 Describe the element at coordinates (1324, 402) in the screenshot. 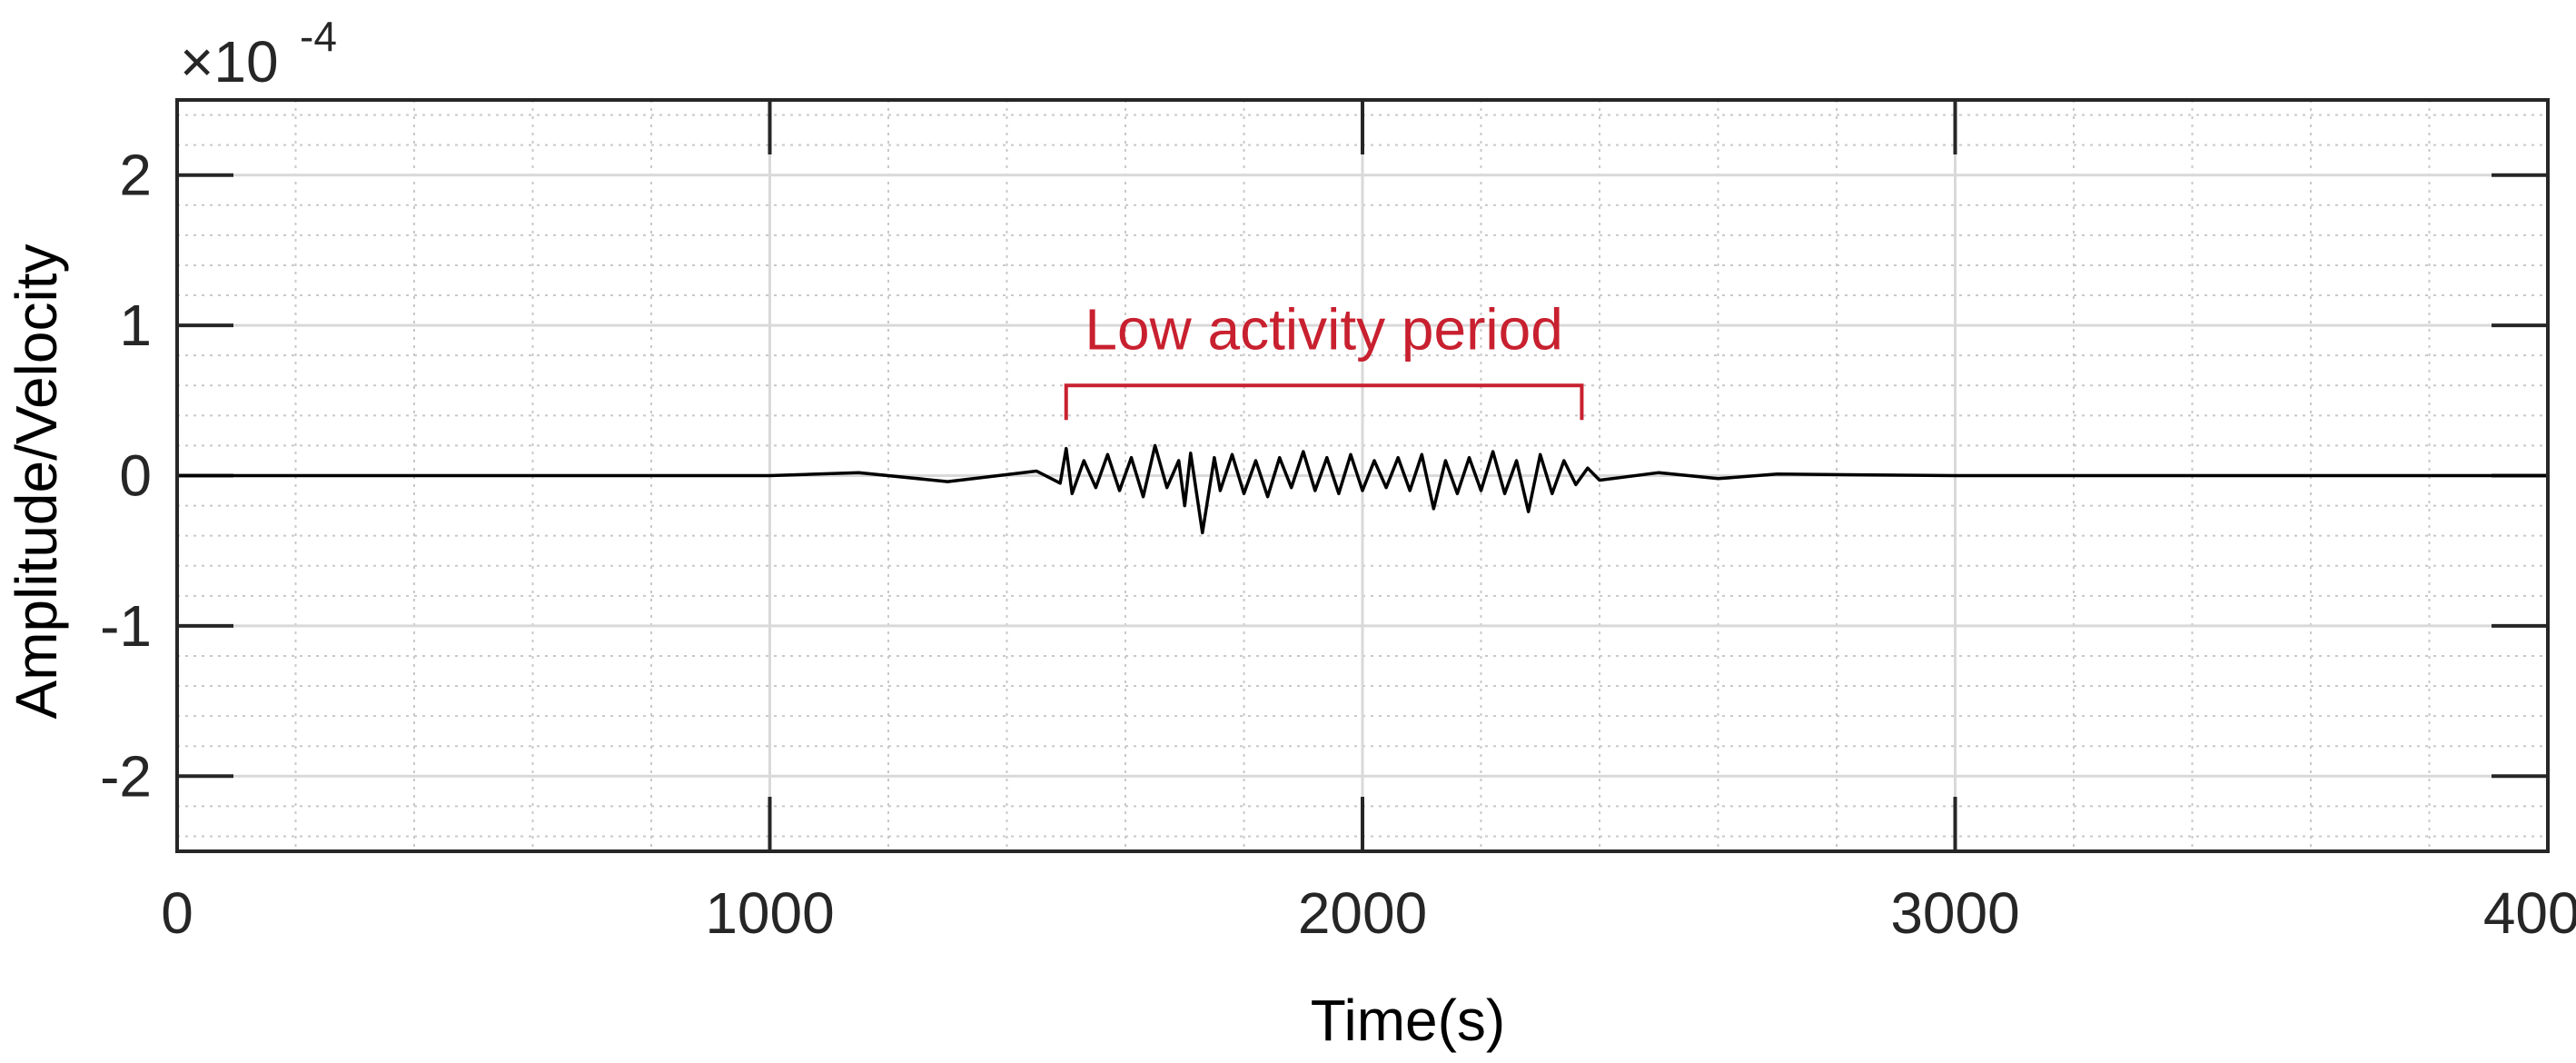

I see `annotation-bracket` at that location.